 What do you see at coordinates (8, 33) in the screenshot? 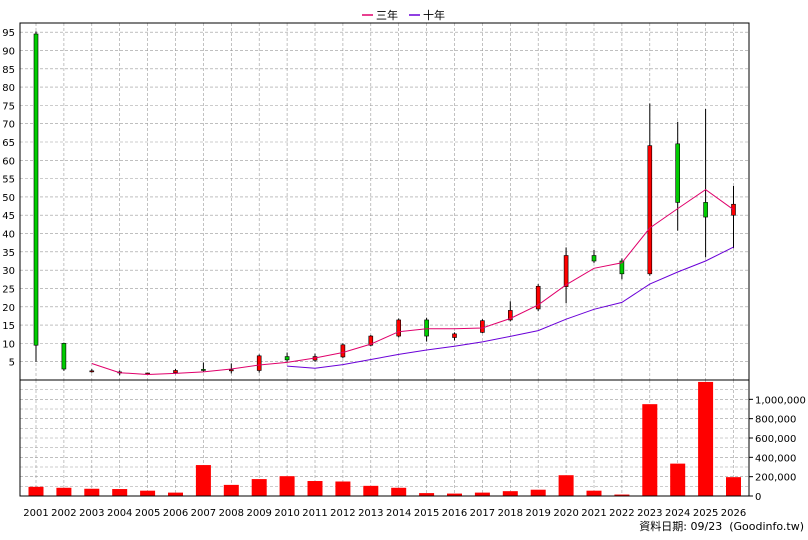
I see `price-tick-label: 95` at bounding box center [8, 33].